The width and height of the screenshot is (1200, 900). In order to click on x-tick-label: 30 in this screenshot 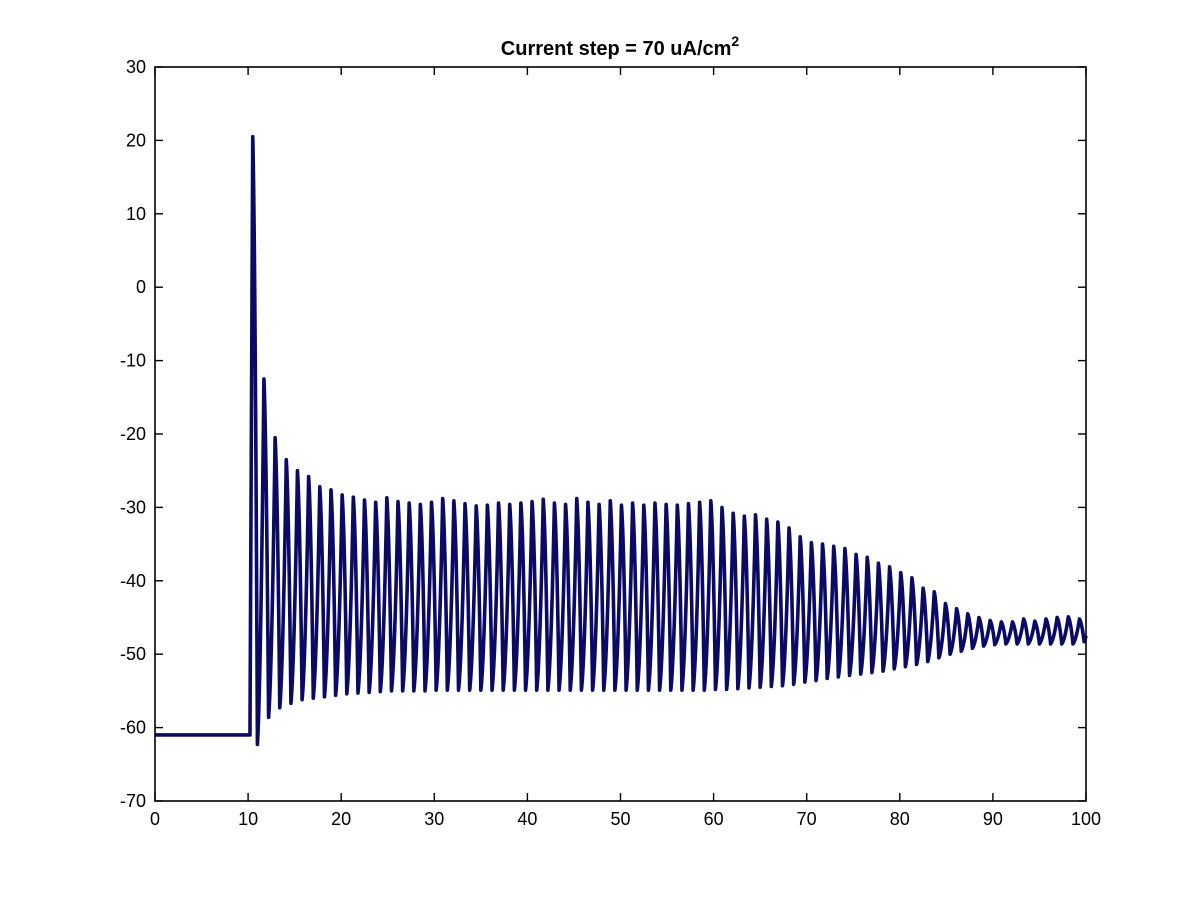, I will do `click(434, 819)`.